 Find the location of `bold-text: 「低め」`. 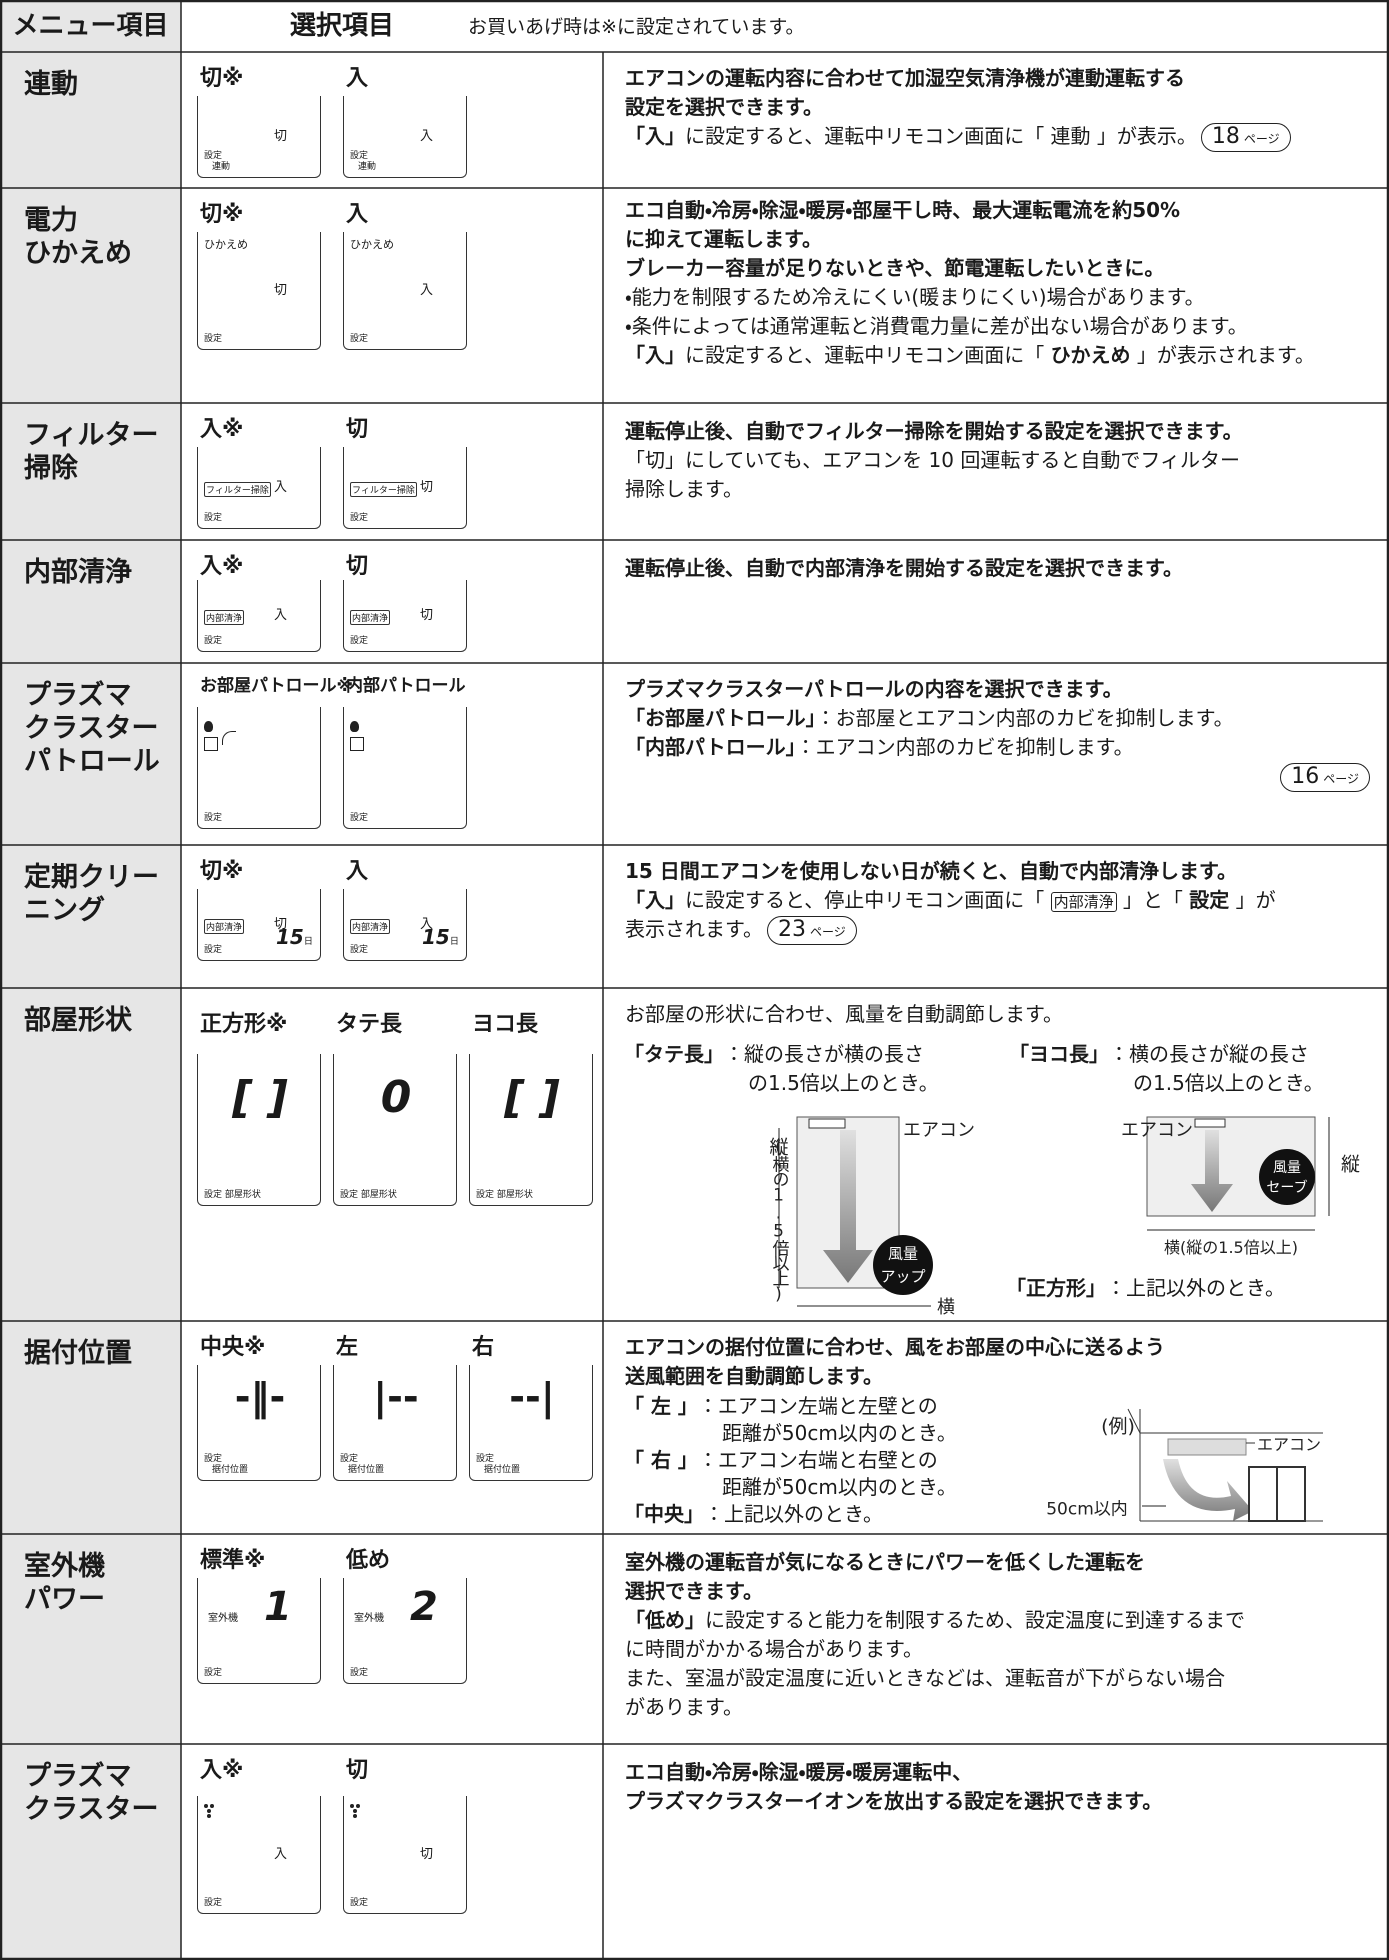

bold-text: 「低め」 is located at coordinates (665, 1620).